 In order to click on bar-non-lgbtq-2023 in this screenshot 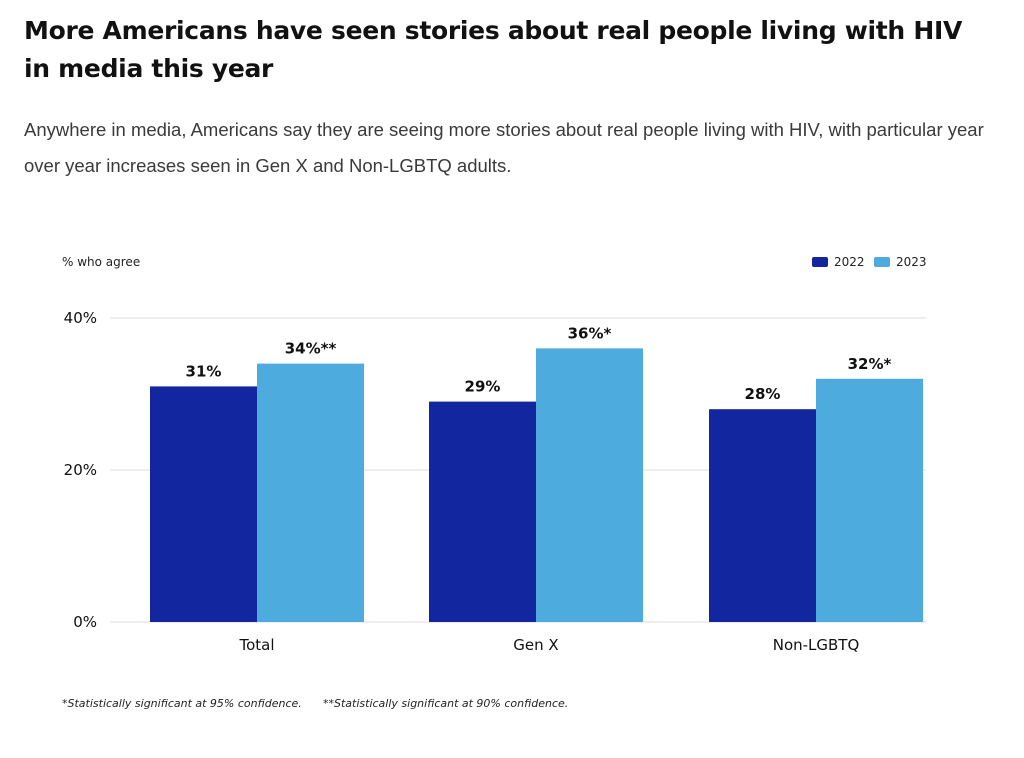, I will do `click(869, 500)`.